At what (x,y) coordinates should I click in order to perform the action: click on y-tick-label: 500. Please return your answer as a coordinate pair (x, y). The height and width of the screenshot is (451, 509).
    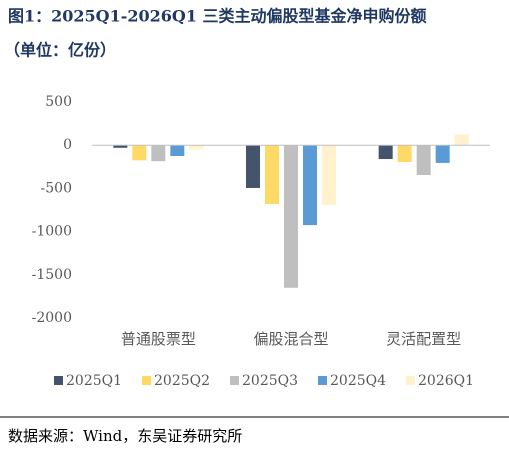
    Looking at the image, I should click on (58, 102).